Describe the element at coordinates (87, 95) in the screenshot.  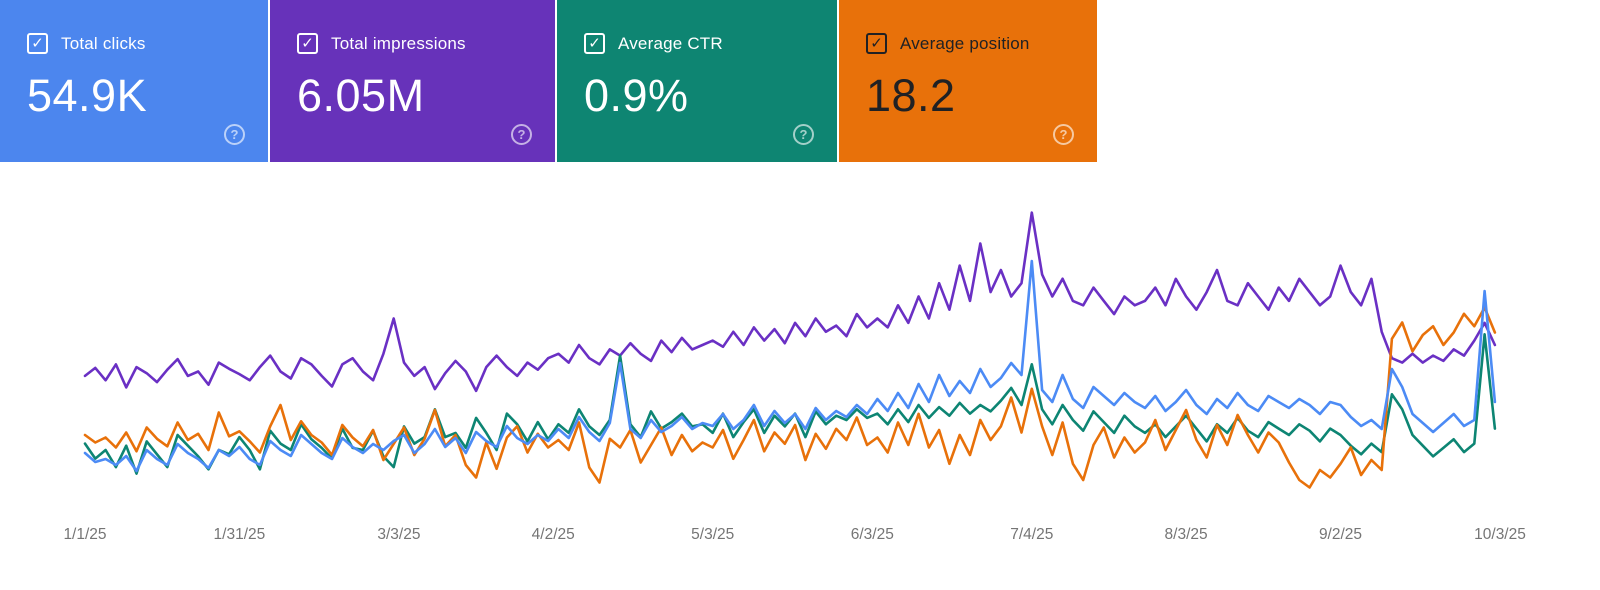
I see `card-value: 54.9K` at that location.